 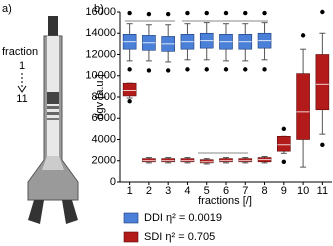 What do you see at coordinates (226, 191) in the screenshot?
I see `x-tick-label: 6` at bounding box center [226, 191].